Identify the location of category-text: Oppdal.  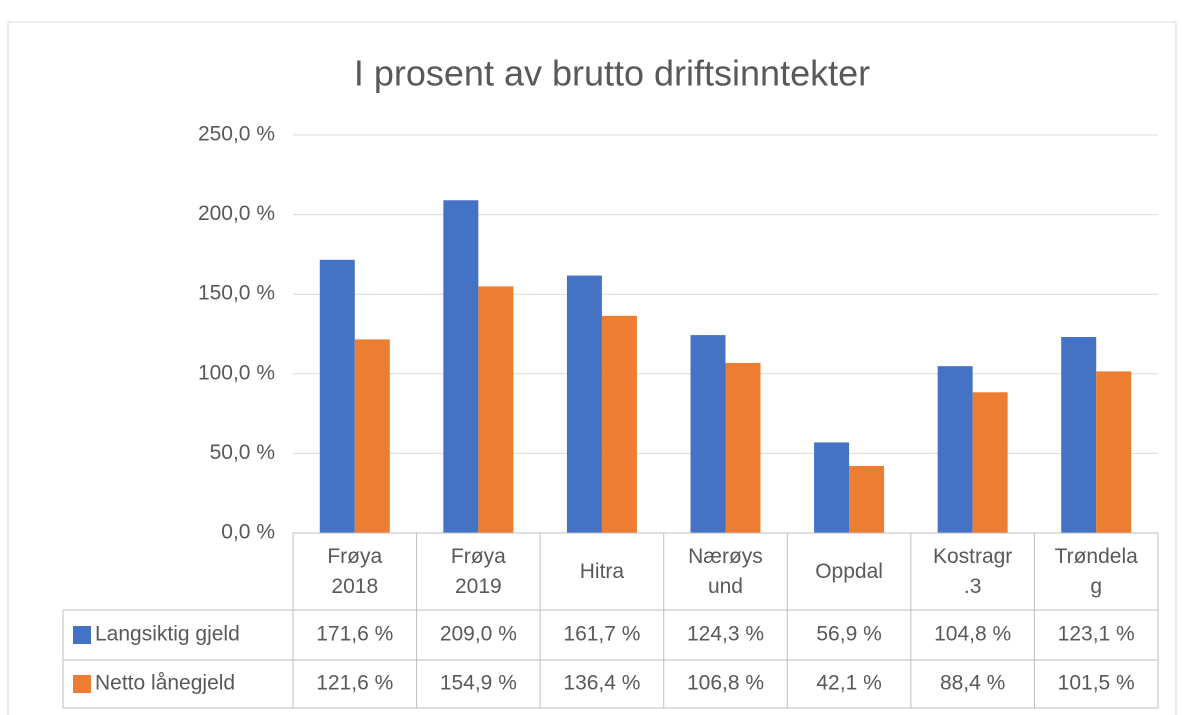
(849, 571).